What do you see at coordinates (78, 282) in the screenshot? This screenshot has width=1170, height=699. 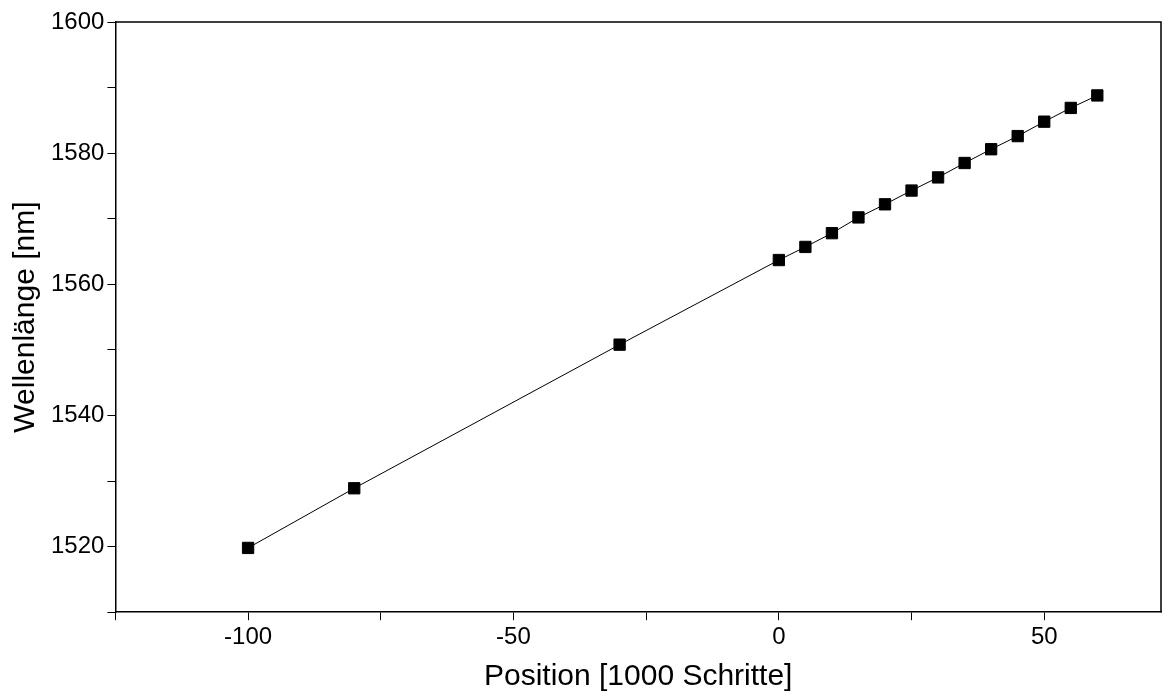 I see `y-tick-label: 1560` at bounding box center [78, 282].